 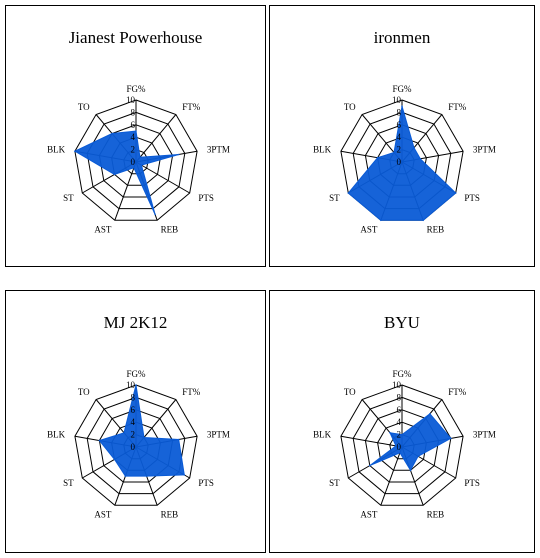 I want to click on chart-title: BYU, so click(x=402, y=322).